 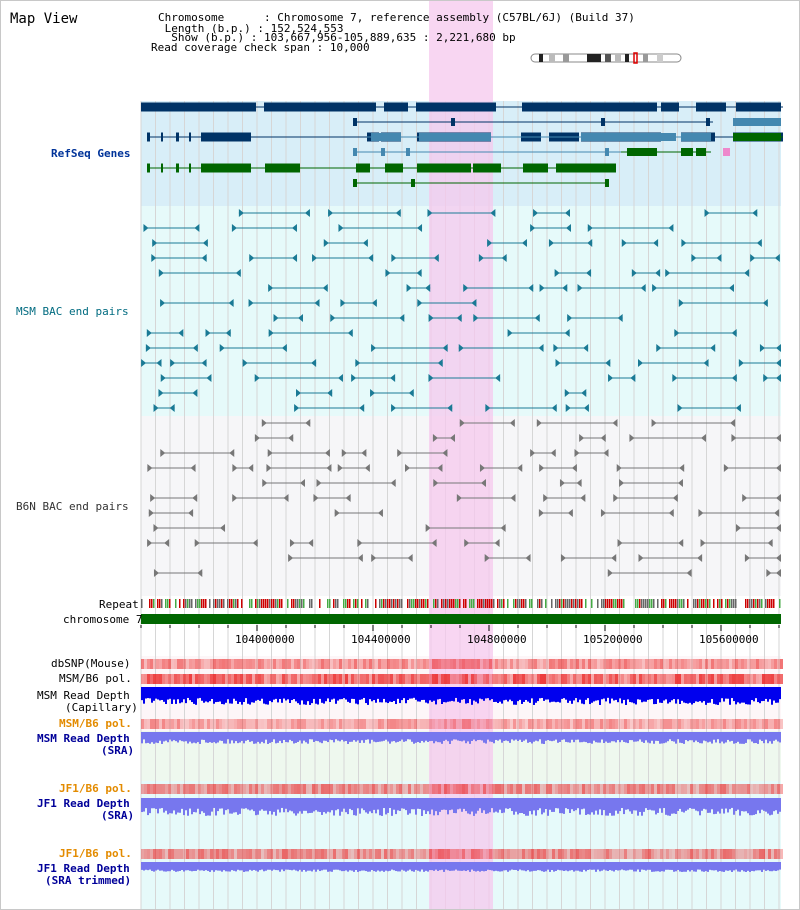 What do you see at coordinates (83, 803) in the screenshot?
I see `track-label-jf1-read-depth-sra: JF1 Read Depth` at bounding box center [83, 803].